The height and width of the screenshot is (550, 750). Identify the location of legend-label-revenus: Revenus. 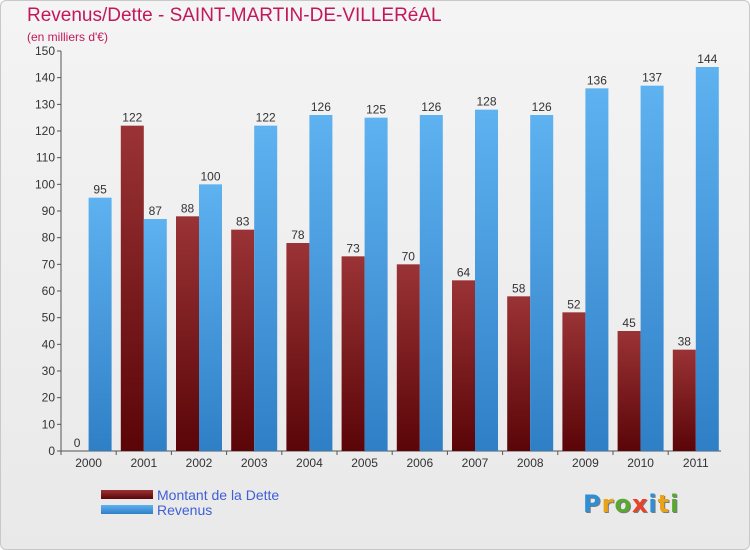
(185, 509).